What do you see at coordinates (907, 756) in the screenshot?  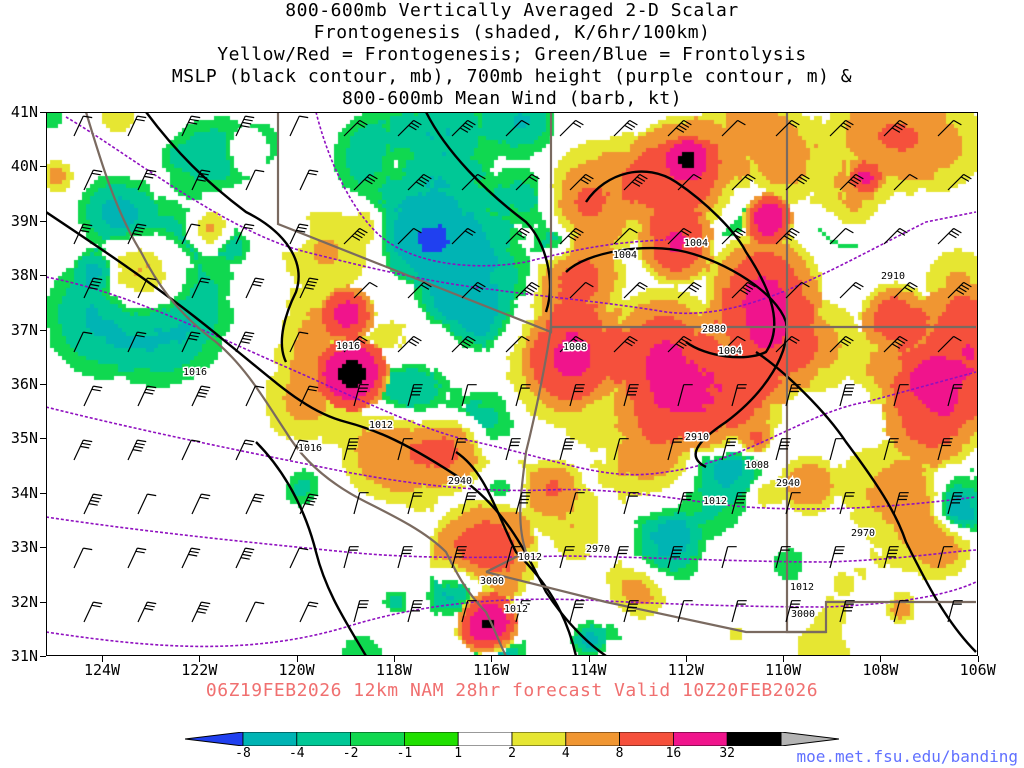 I see `credit-link: moe.met.fsu.edu/banding` at bounding box center [907, 756].